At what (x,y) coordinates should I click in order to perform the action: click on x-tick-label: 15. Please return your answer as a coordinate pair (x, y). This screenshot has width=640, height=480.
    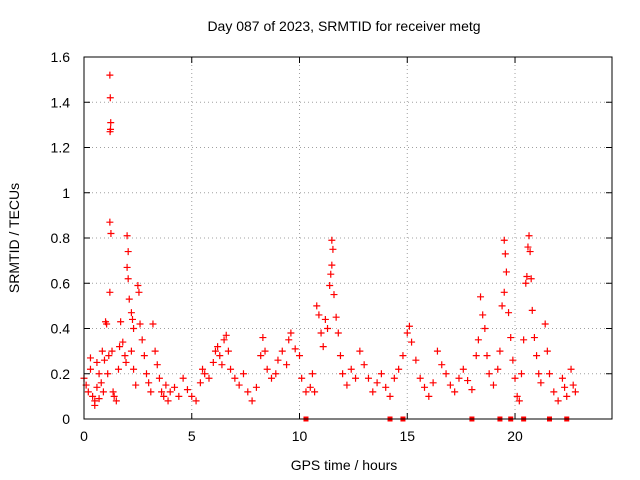
    Looking at the image, I should click on (407, 436).